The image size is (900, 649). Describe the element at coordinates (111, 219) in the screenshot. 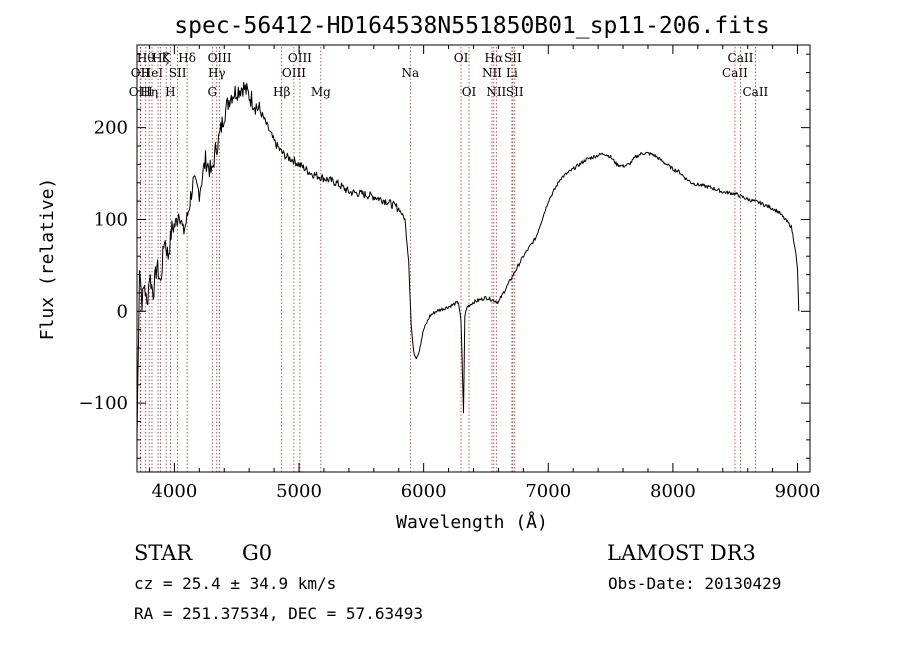

I see `y-tick-label: 100` at that location.